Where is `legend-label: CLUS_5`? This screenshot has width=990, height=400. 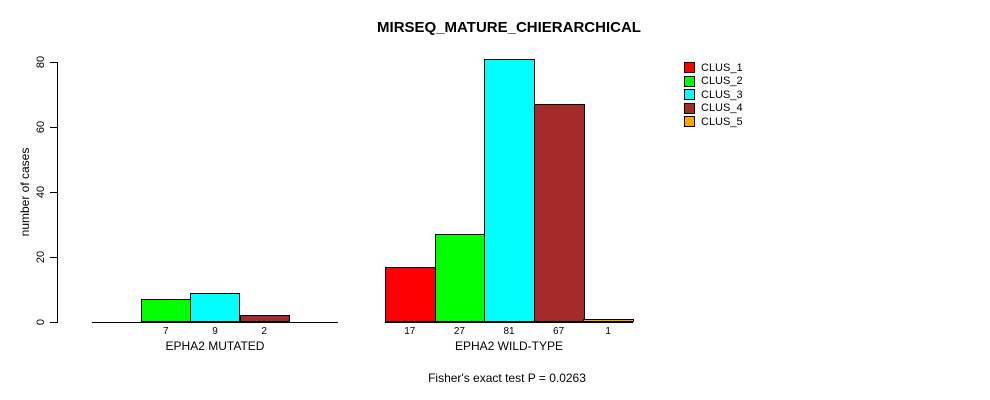
legend-label: CLUS_5 is located at coordinates (722, 121).